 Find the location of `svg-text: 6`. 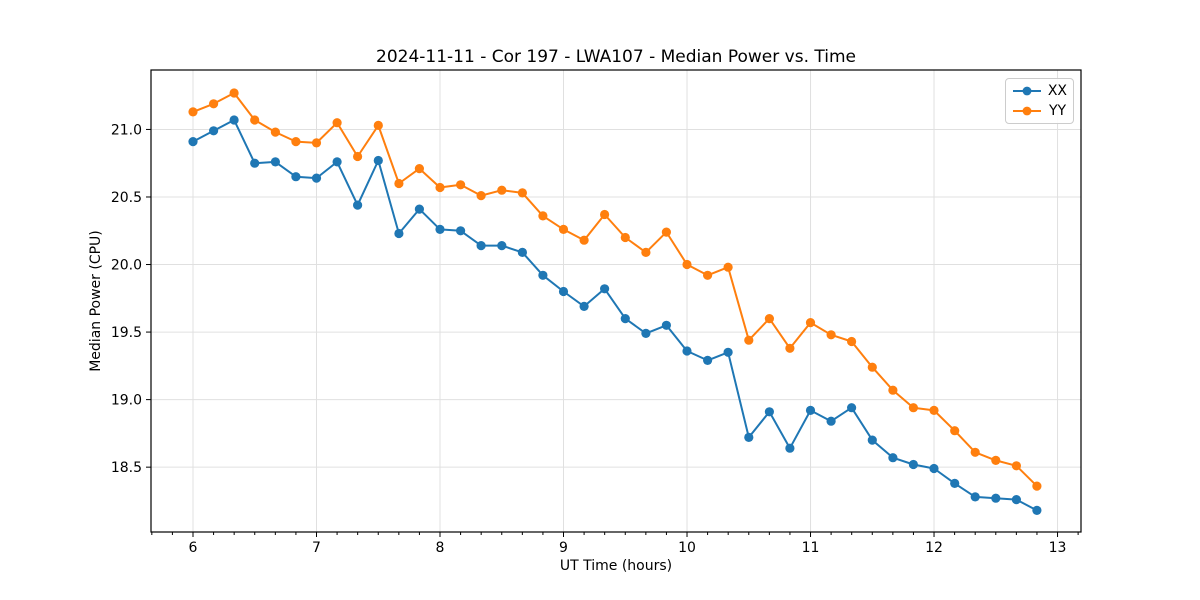

svg-text: 6 is located at coordinates (193, 548).